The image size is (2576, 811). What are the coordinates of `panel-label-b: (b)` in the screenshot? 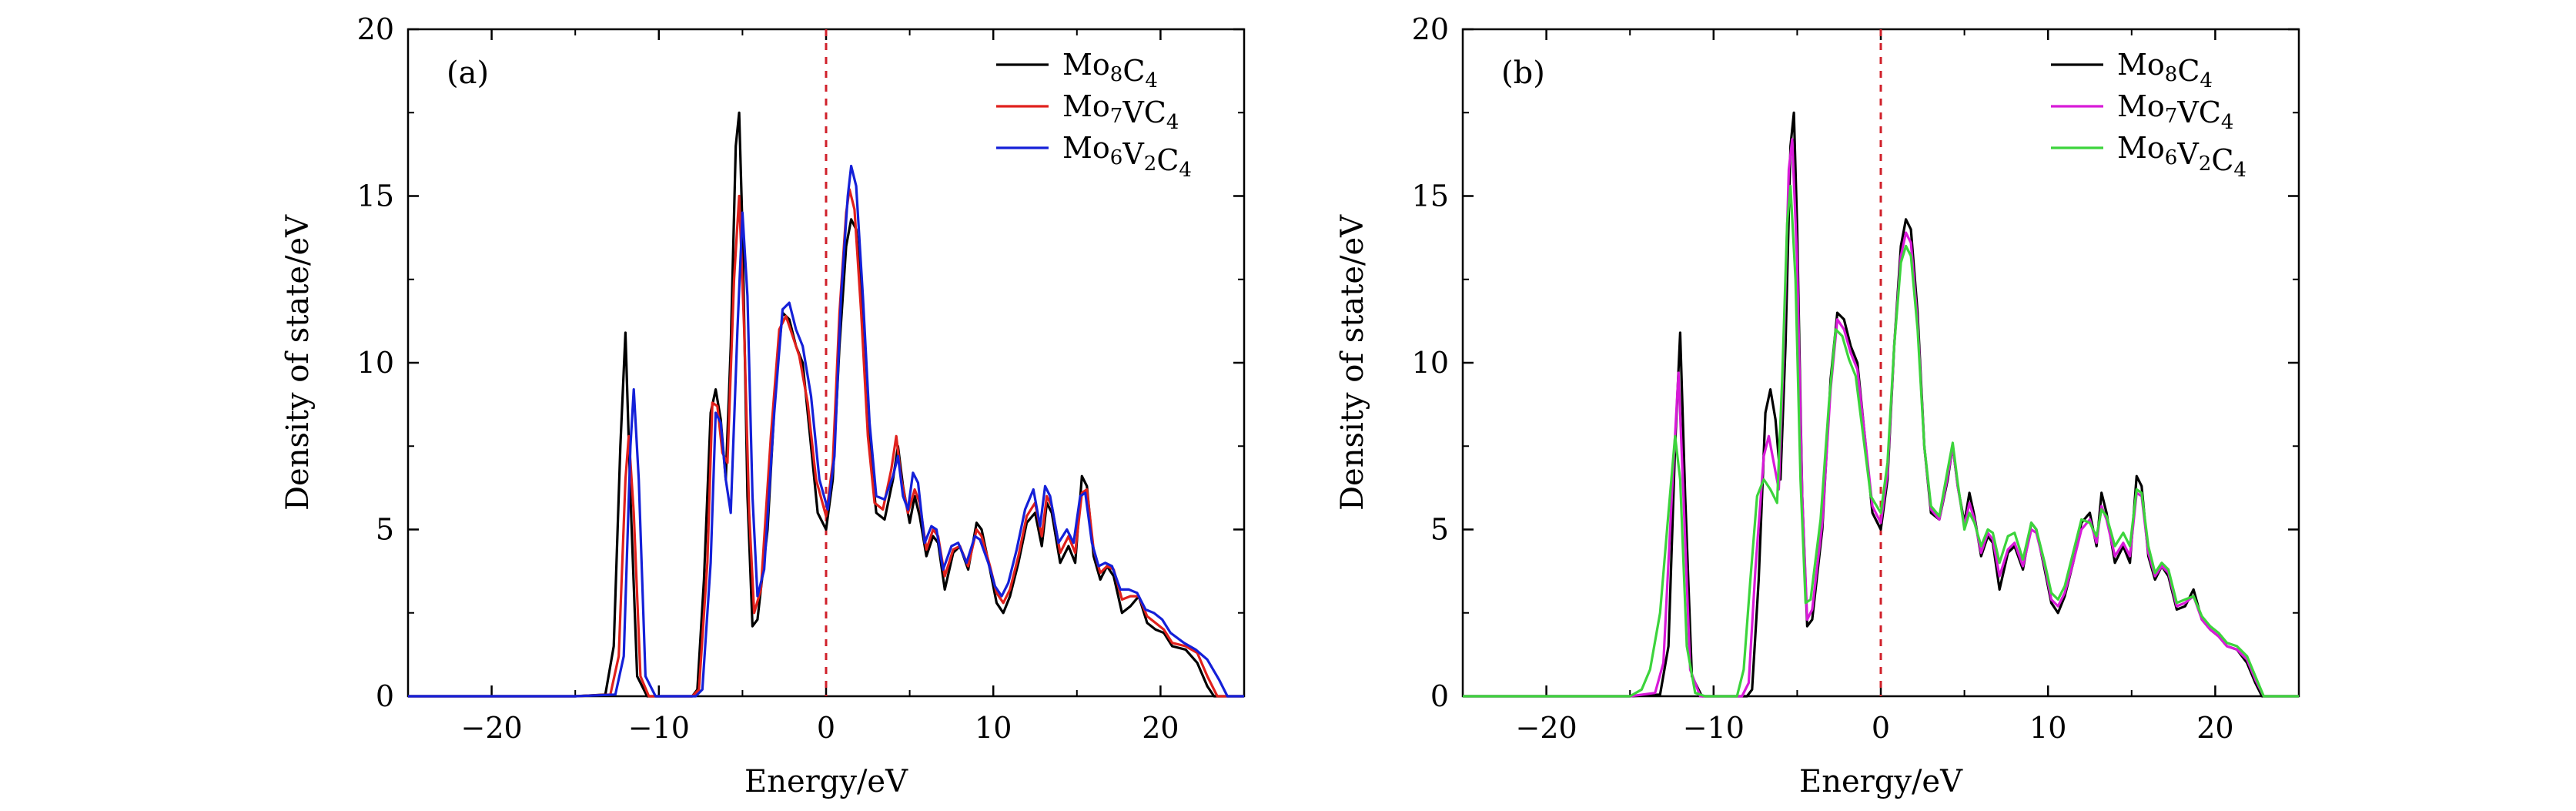 It's located at (1523, 73).